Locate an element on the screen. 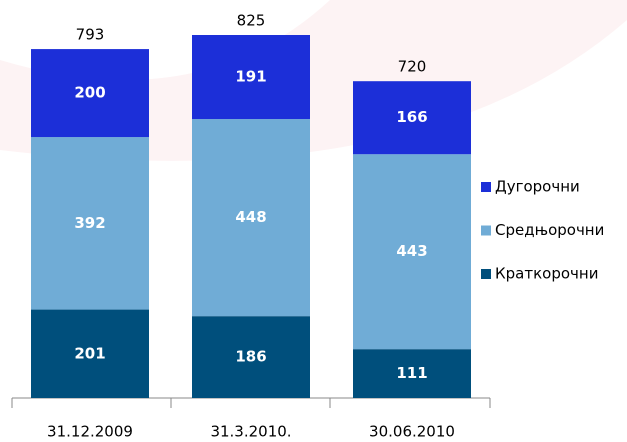  segment-label: 191 is located at coordinates (250, 77).